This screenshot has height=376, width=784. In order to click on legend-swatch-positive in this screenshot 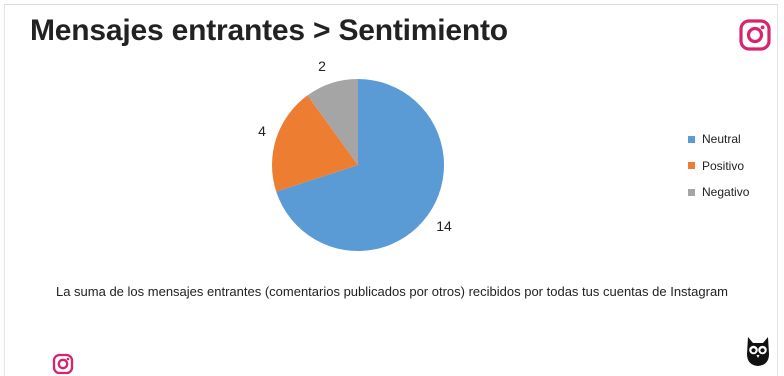, I will do `click(691, 165)`.